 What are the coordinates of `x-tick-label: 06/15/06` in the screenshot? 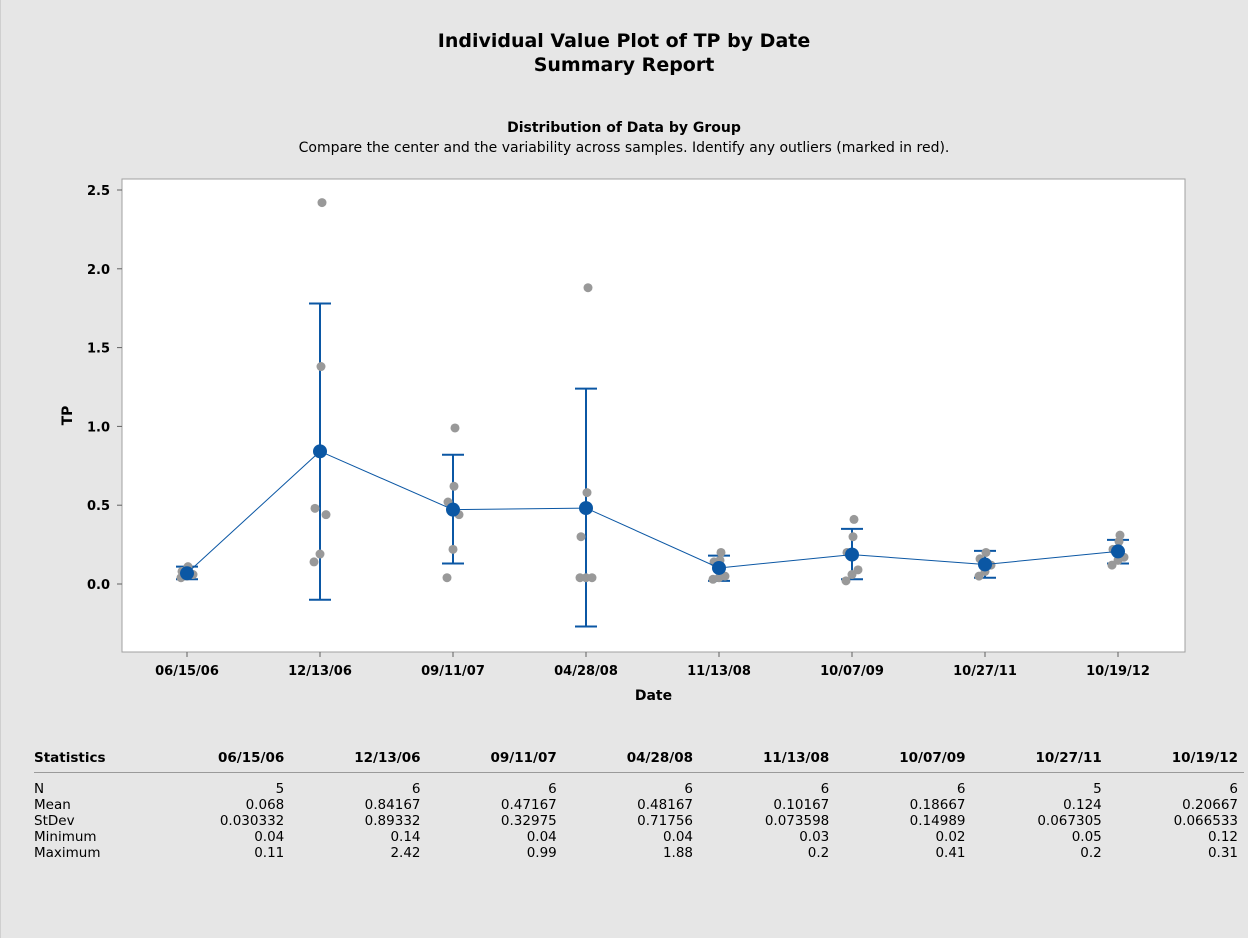 It's located at (187, 671).